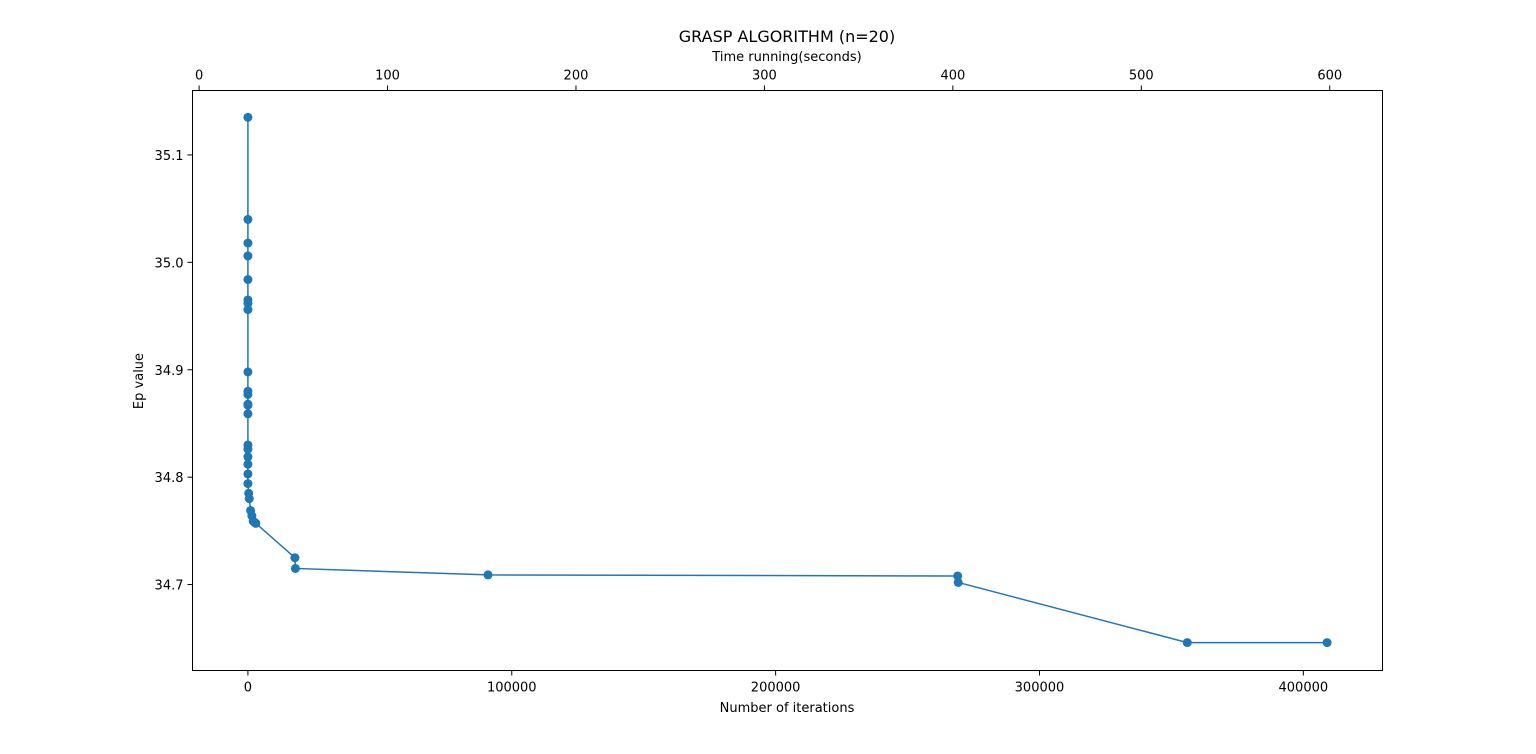  What do you see at coordinates (199, 76) in the screenshot?
I see `top-tick-label: 0` at bounding box center [199, 76].